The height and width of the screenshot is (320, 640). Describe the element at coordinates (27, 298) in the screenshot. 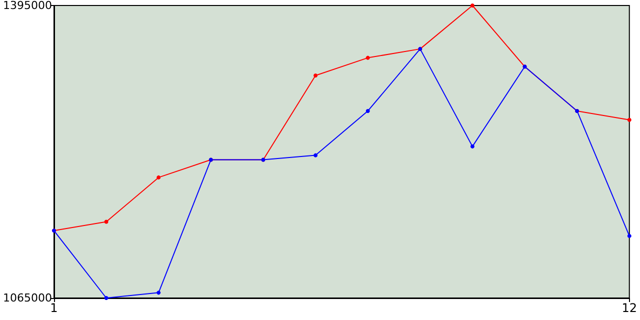

I see `y-tick-label: 1065000` at that location.